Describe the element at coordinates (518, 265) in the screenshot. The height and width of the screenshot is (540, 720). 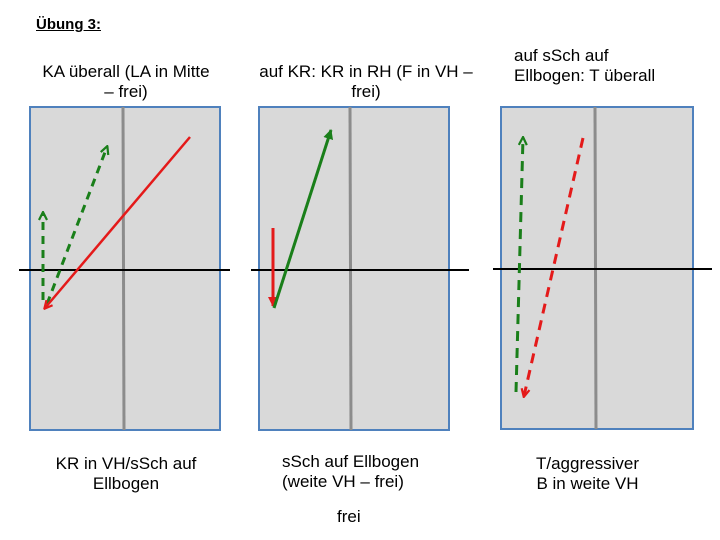
I see `green-dashed-arrow-up` at that location.